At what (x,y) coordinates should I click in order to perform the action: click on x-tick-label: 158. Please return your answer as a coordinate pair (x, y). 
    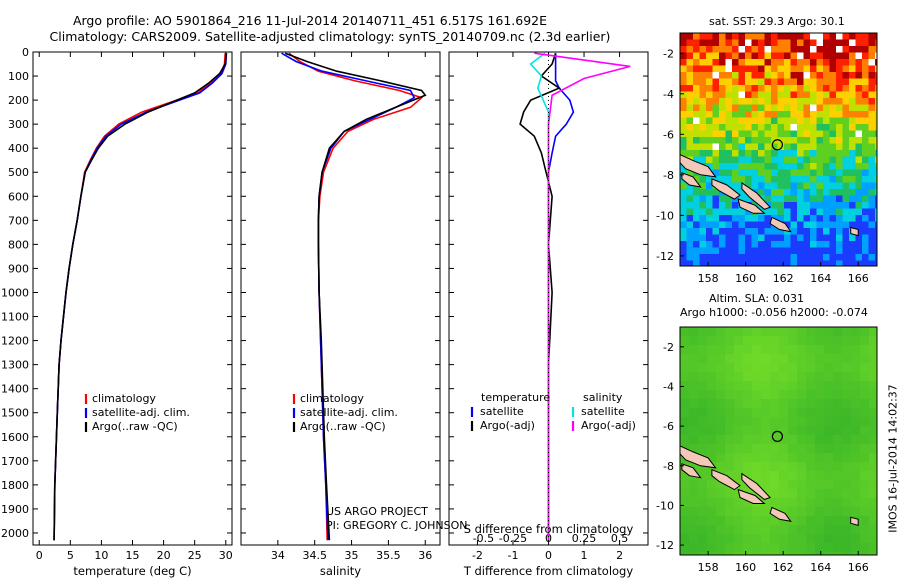
    Looking at the image, I should click on (708, 278).